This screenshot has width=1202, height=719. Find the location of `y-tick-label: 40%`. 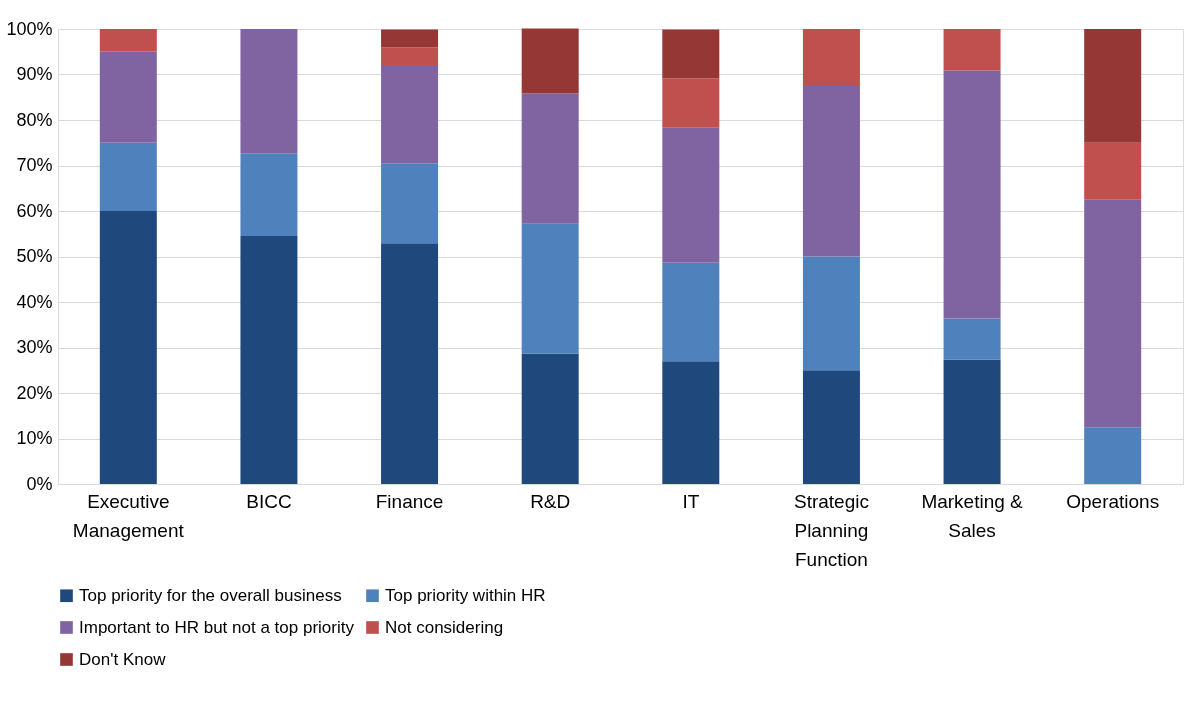

y-tick-label: 40% is located at coordinates (34, 301).